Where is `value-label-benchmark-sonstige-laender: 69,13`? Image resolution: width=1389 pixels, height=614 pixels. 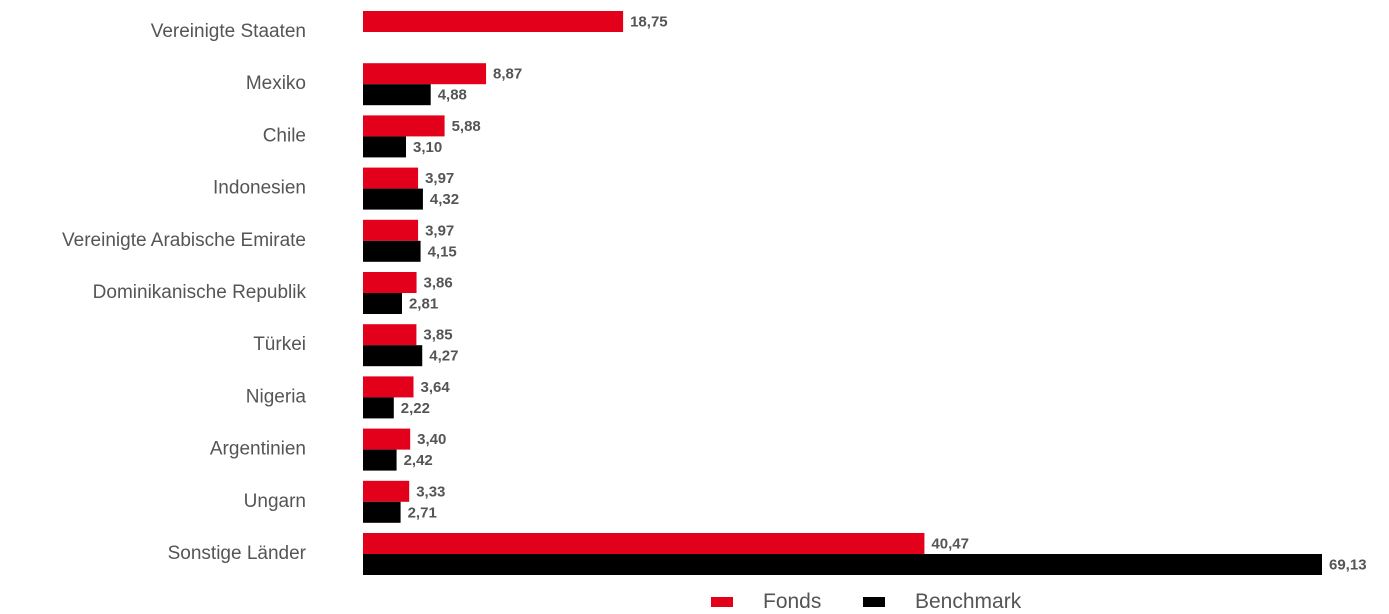 value-label-benchmark-sonstige-laender: 69,13 is located at coordinates (1348, 565).